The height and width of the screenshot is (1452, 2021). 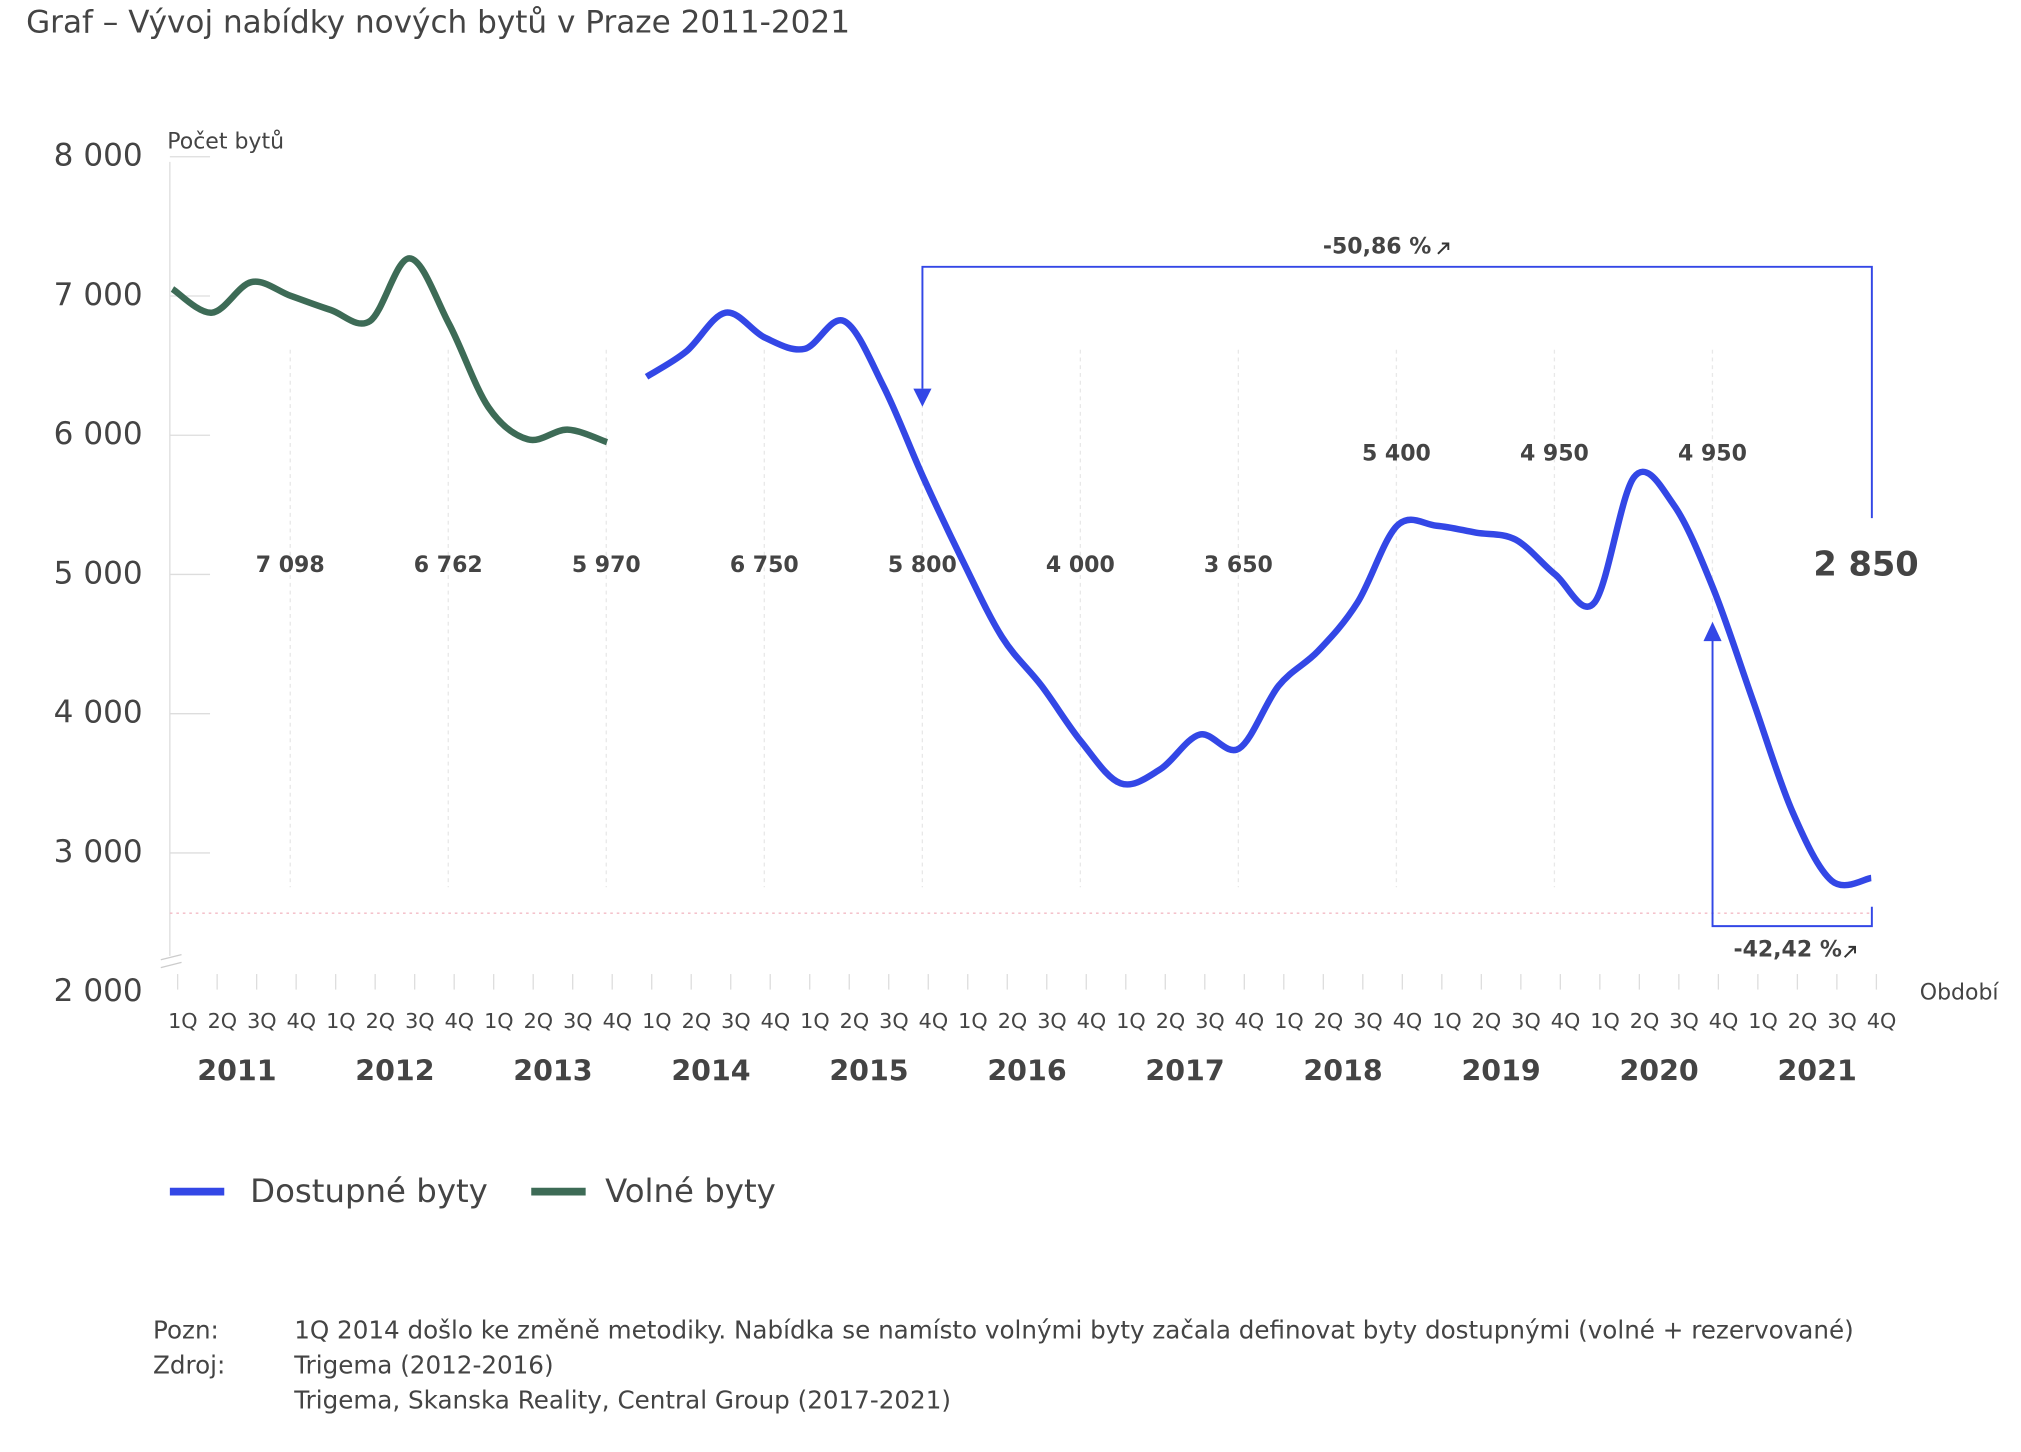 What do you see at coordinates (225, 141) in the screenshot?
I see `y-axis-label: Počet bytů` at bounding box center [225, 141].